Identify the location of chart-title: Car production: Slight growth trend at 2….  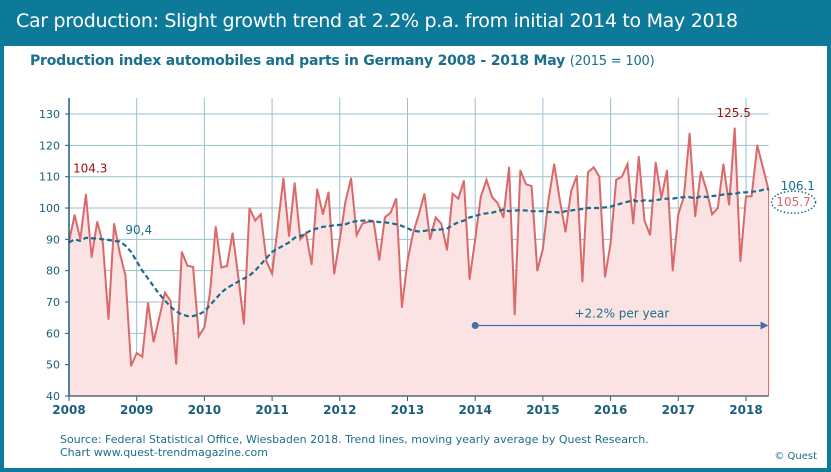
(377, 21).